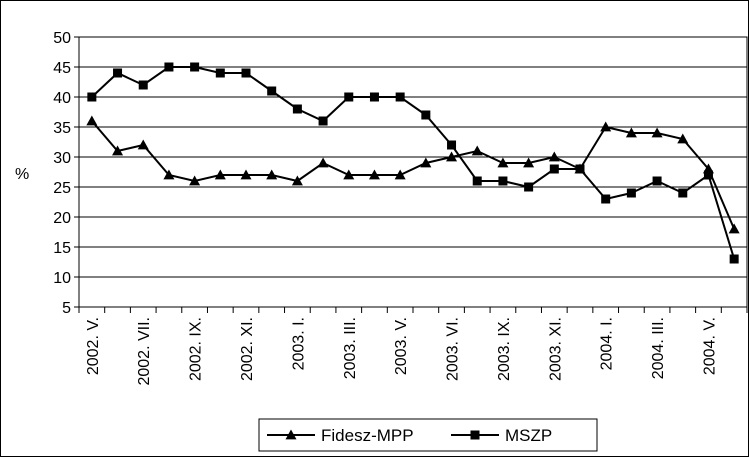 The width and height of the screenshot is (749, 457). Describe the element at coordinates (62, 158) in the screenshot. I see `y-tick-label: 30` at that location.